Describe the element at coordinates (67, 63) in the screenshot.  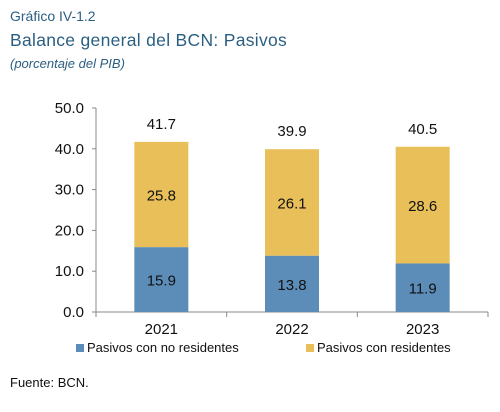
I see `chart-subtitle: (porcentaje del PIB)` at that location.